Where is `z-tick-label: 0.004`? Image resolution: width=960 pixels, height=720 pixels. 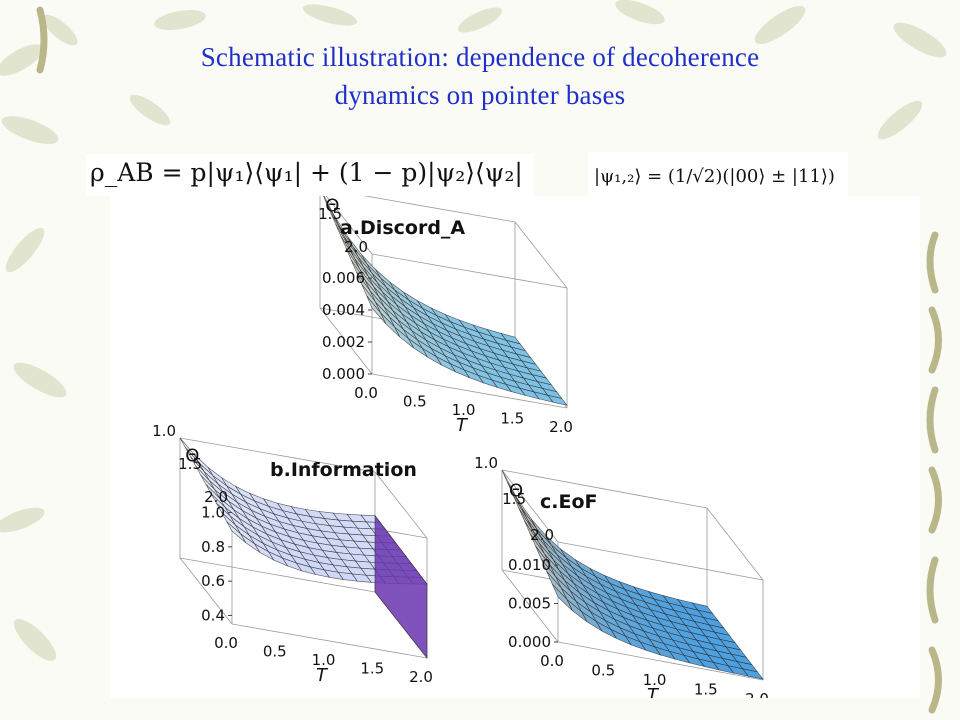 z-tick-label: 0.004 is located at coordinates (343, 310).